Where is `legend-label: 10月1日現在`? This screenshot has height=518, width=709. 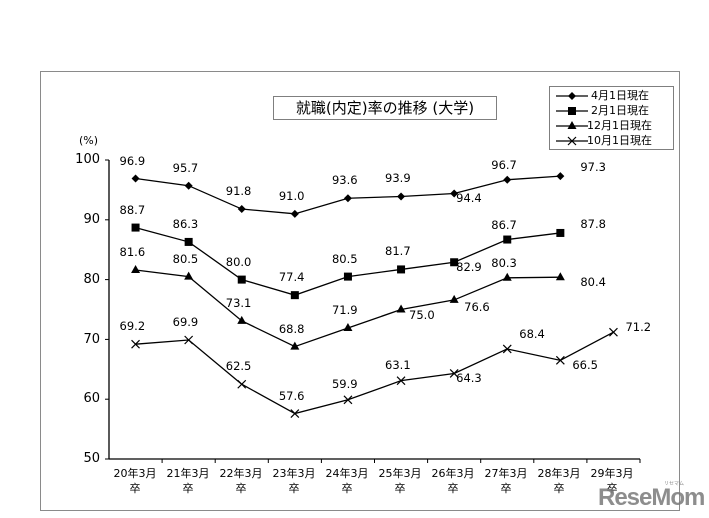 legend-label: 10月1日現在 is located at coordinates (619, 140).